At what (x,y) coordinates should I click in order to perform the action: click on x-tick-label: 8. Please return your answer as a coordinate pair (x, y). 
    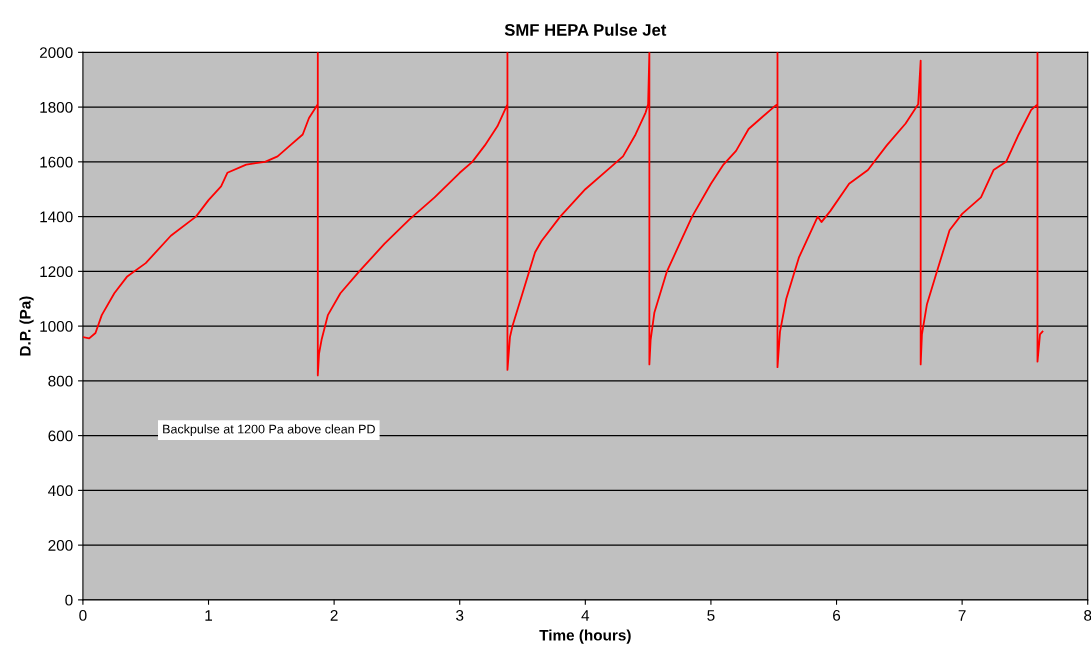
    Looking at the image, I should click on (1087, 615).